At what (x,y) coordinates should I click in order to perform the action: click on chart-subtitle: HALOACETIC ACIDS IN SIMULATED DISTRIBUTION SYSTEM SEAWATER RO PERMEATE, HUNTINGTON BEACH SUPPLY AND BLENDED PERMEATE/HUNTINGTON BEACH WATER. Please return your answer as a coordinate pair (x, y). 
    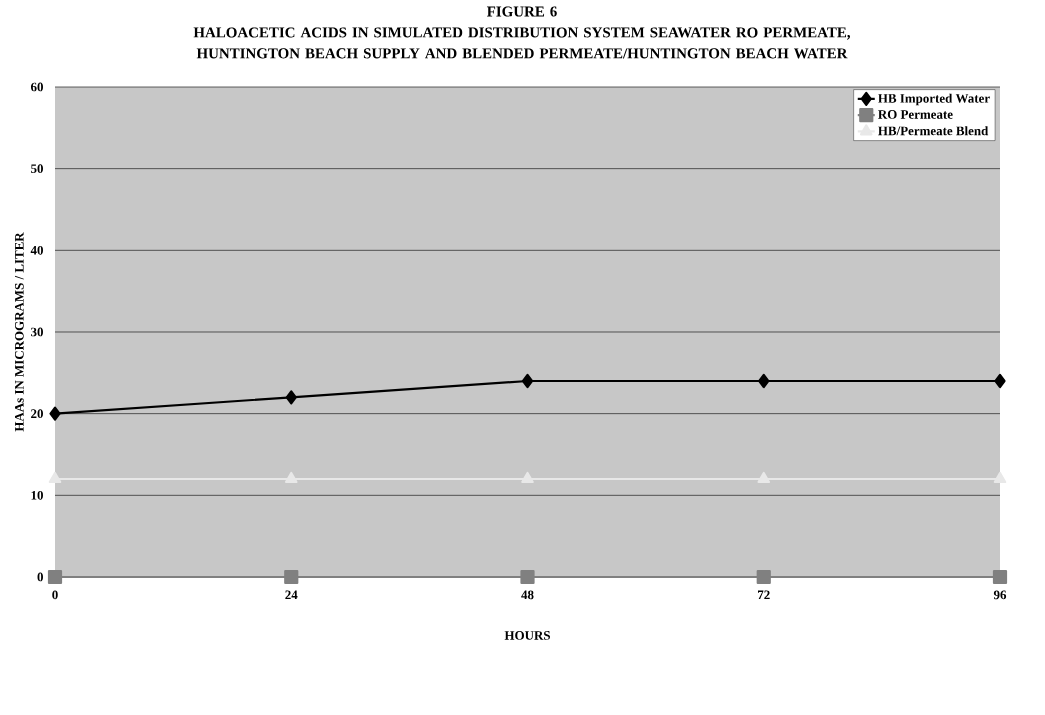
    Looking at the image, I should click on (522, 43).